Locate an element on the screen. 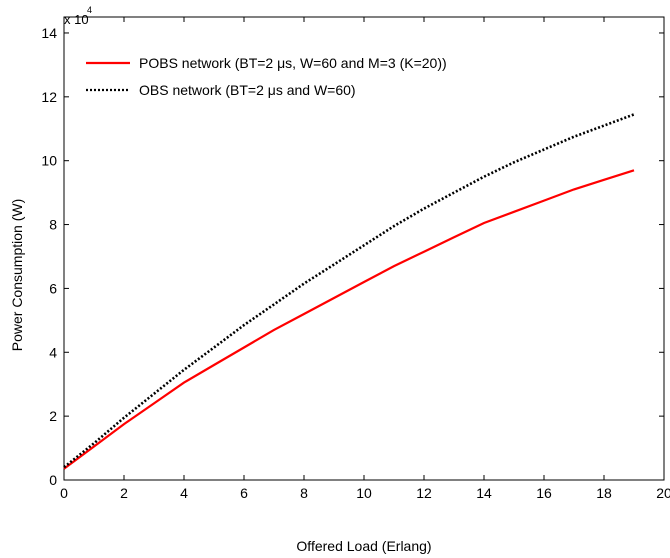 The width and height of the screenshot is (670, 558). y-tick-label: 6 is located at coordinates (53, 288).